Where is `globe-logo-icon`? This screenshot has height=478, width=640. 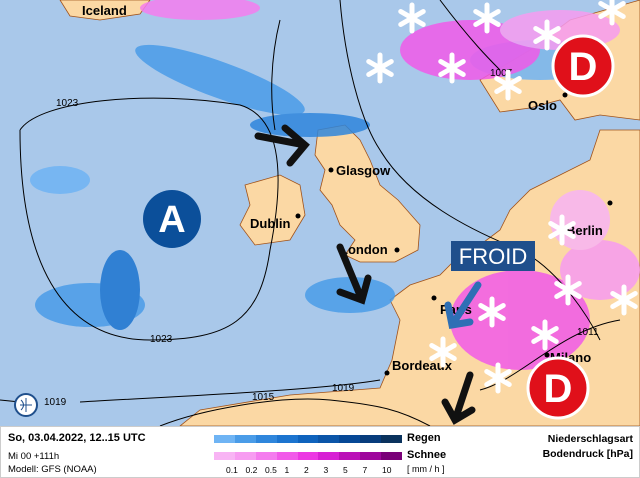
globe-logo-icon is located at coordinates (26, 405).